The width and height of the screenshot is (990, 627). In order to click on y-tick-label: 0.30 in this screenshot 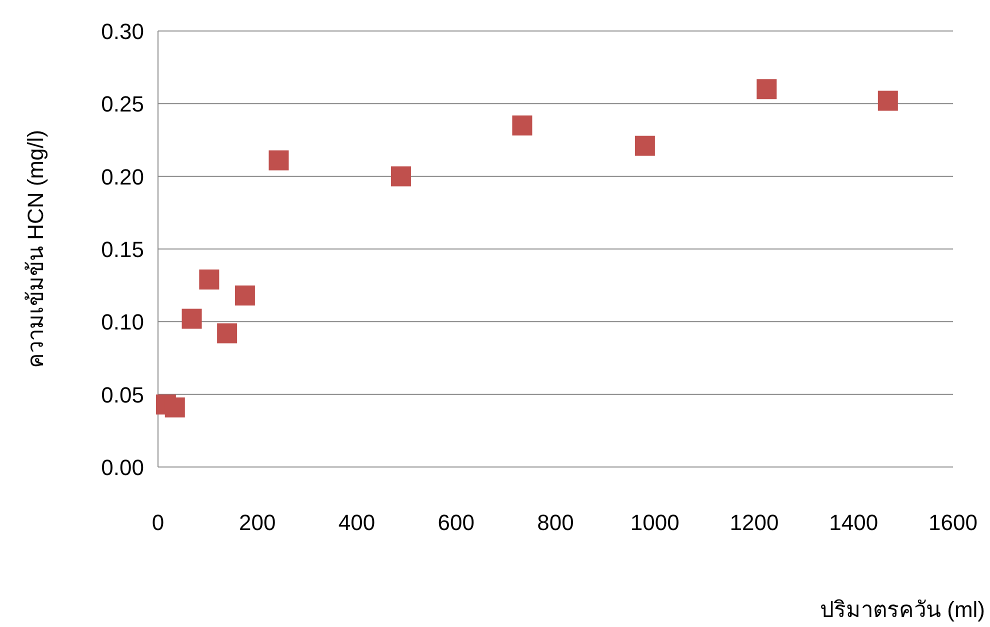, I will do `click(122, 31)`.